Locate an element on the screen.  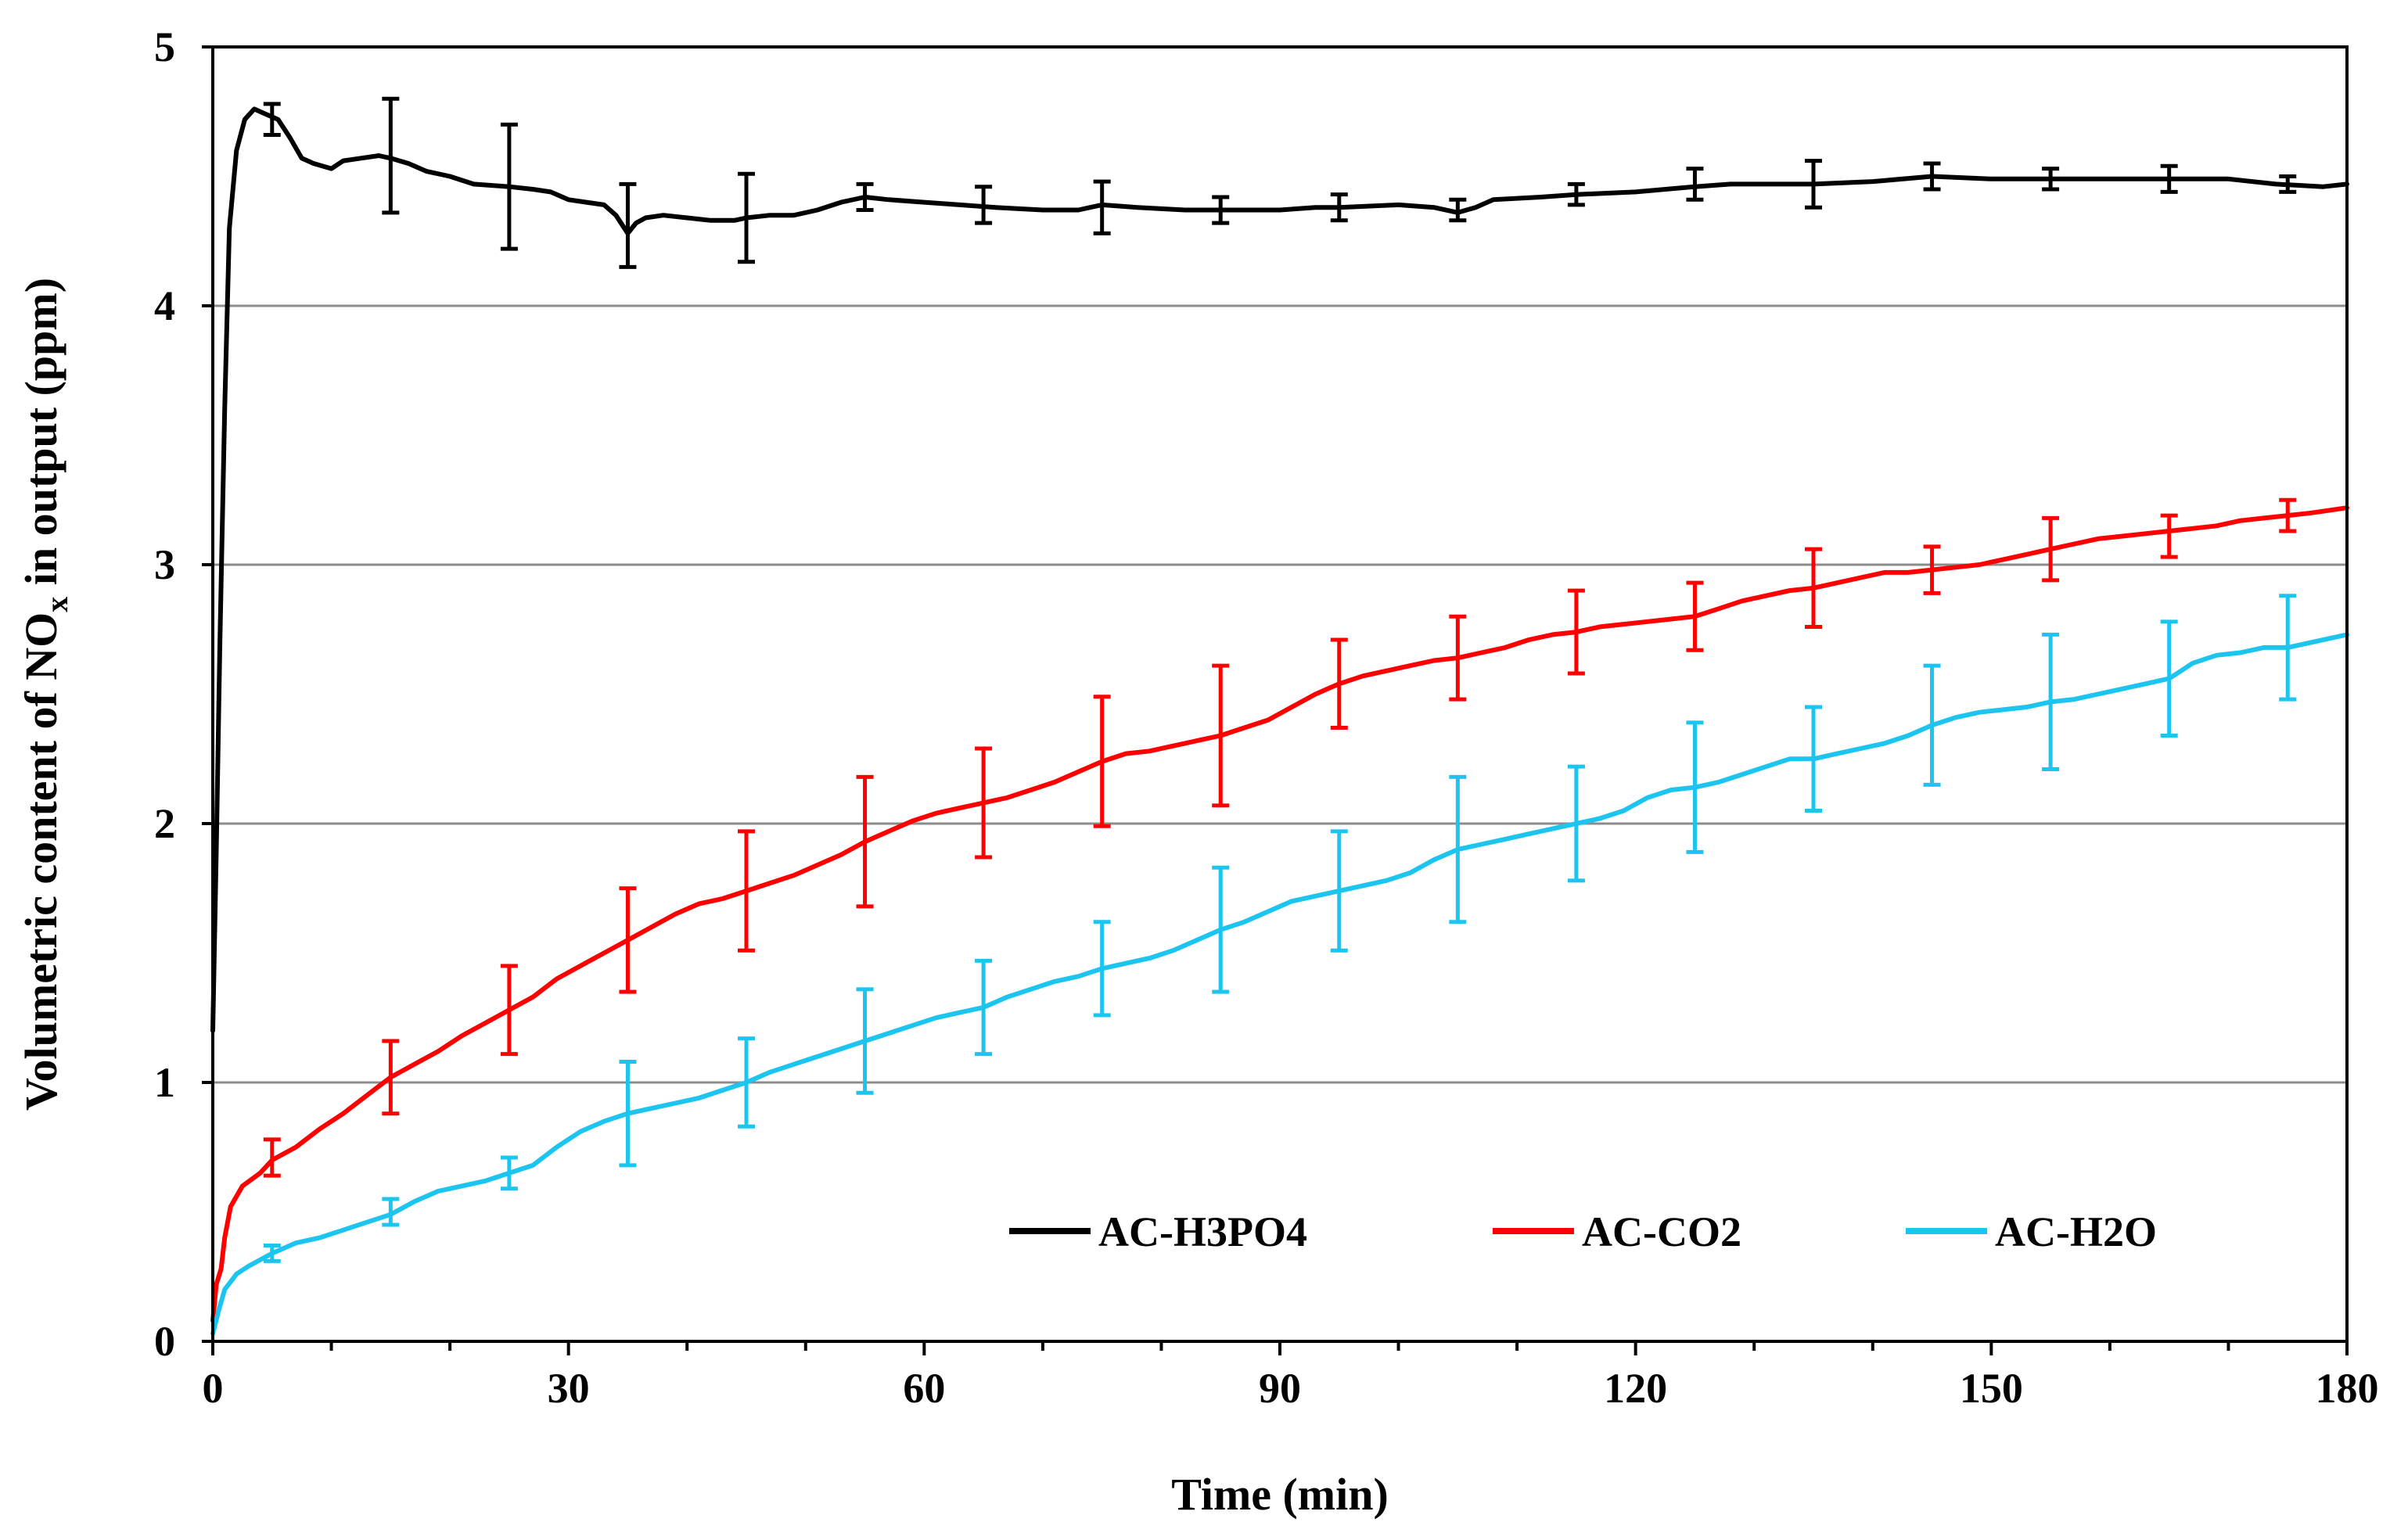
y-tick-label-0: 0 is located at coordinates (164, 1341).